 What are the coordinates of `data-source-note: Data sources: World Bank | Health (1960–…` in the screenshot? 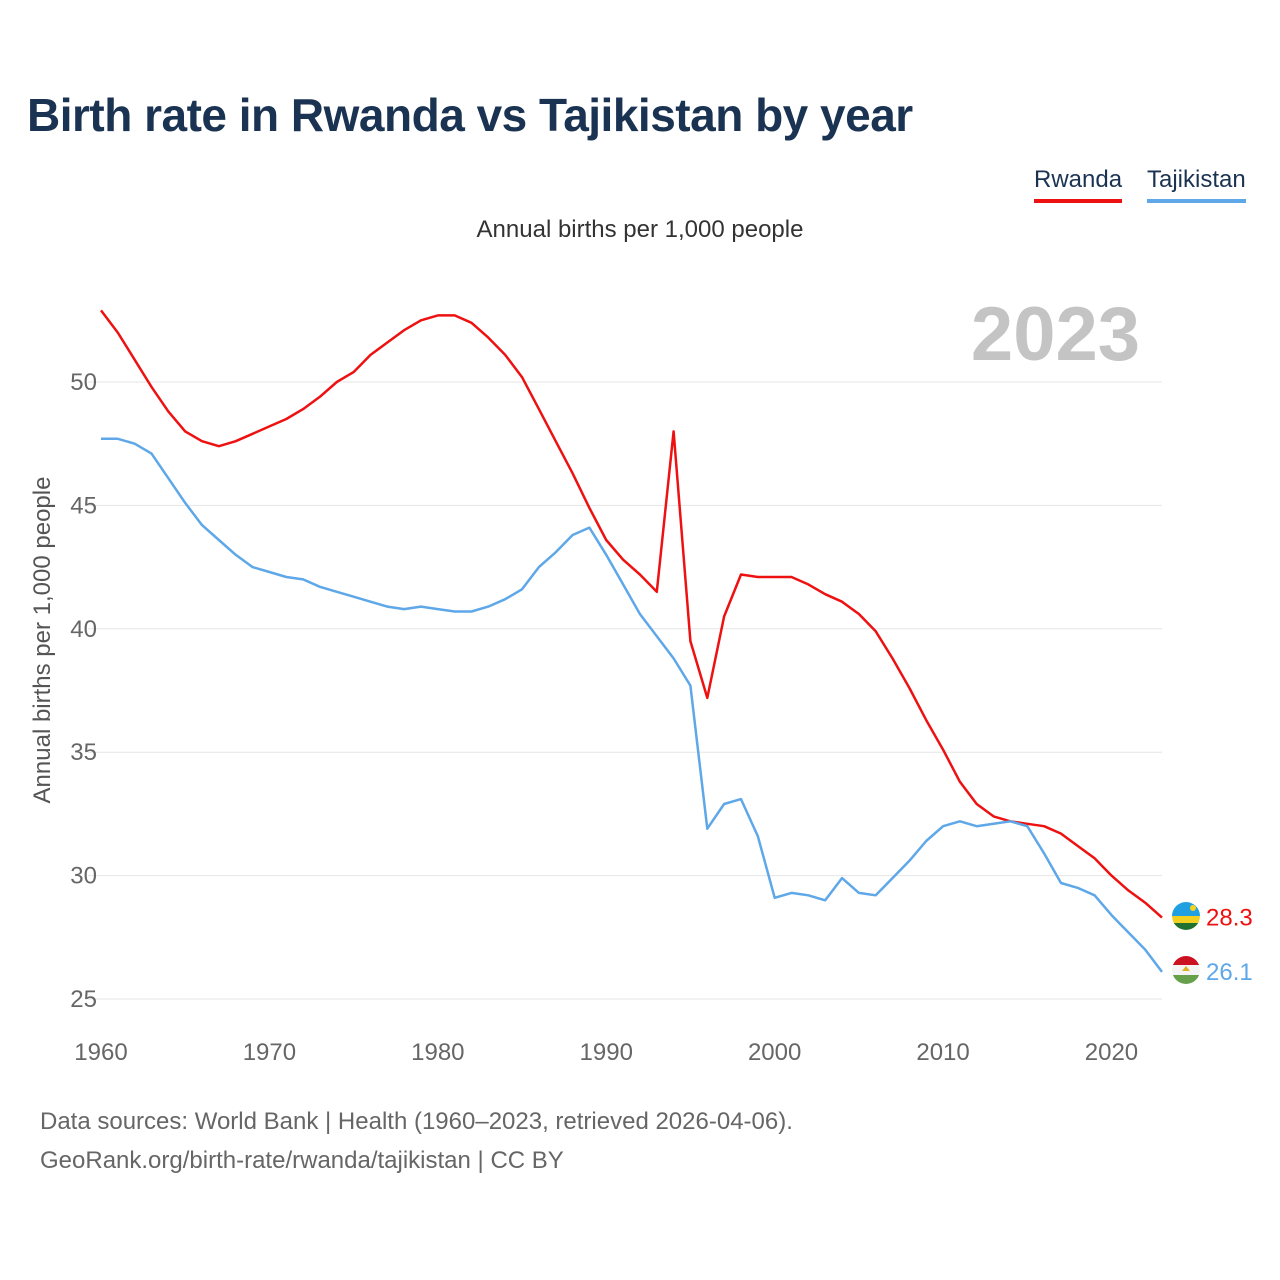 It's located at (416, 1121).